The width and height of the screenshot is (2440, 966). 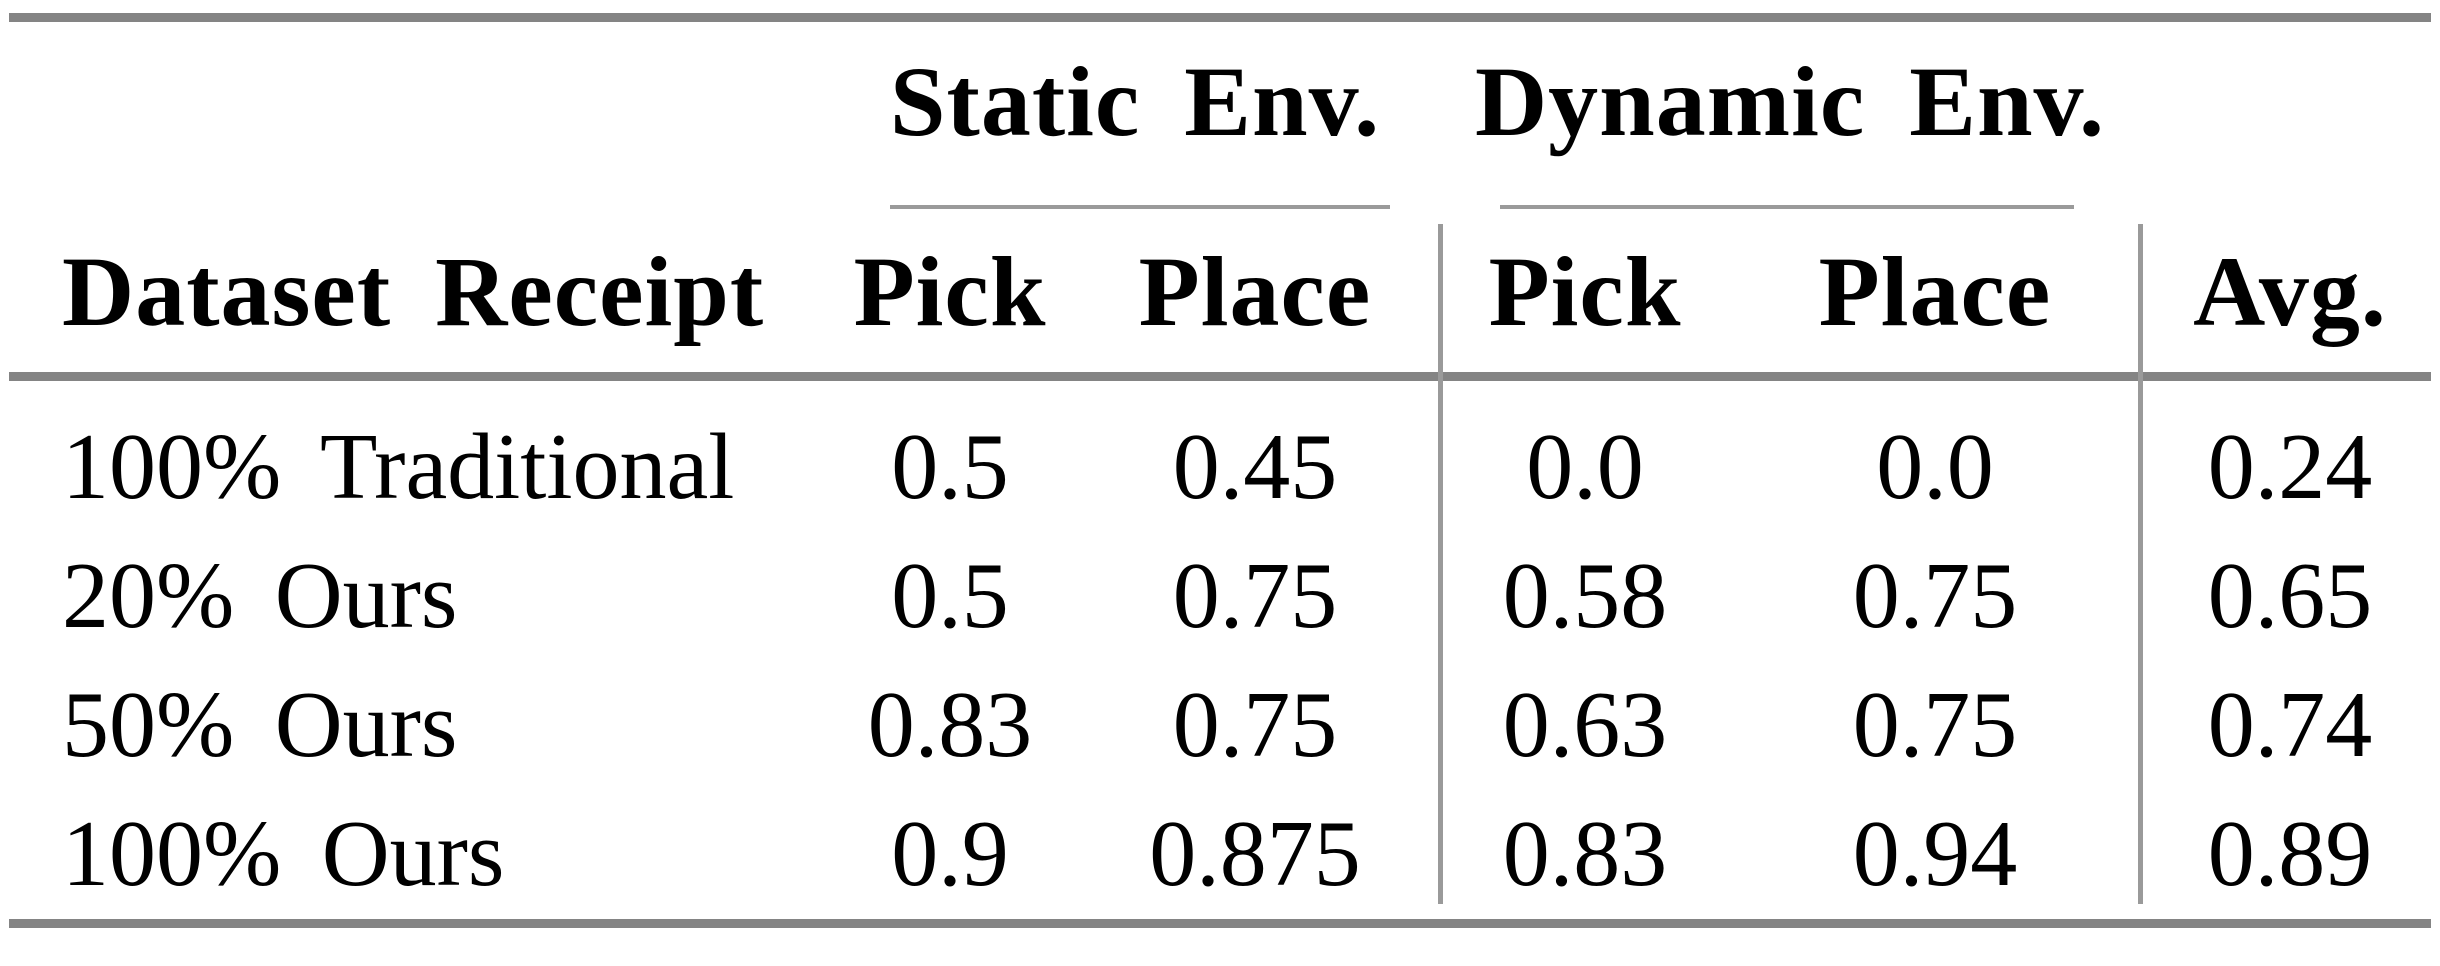 I want to click on header-dynamic-place: Place, so click(x=1935, y=291).